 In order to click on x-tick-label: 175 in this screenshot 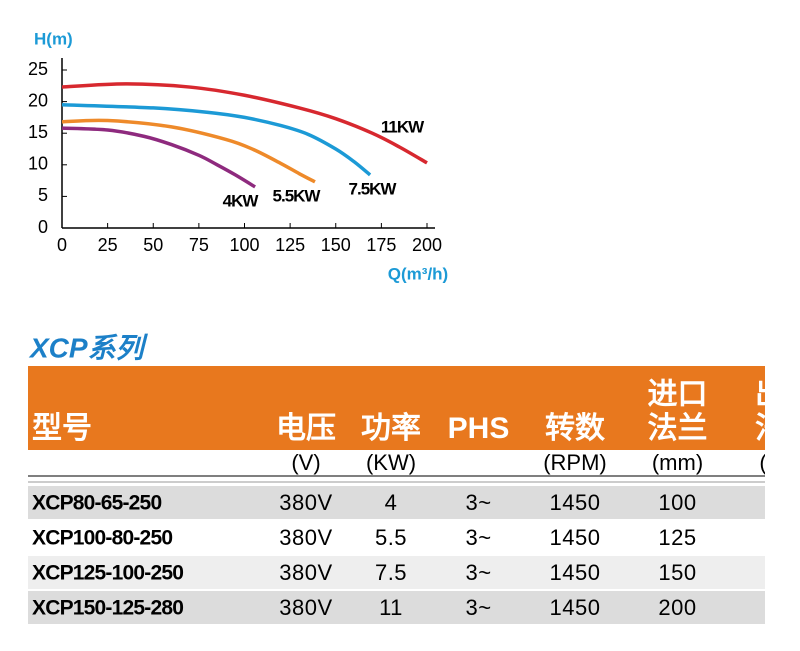, I will do `click(381, 245)`.